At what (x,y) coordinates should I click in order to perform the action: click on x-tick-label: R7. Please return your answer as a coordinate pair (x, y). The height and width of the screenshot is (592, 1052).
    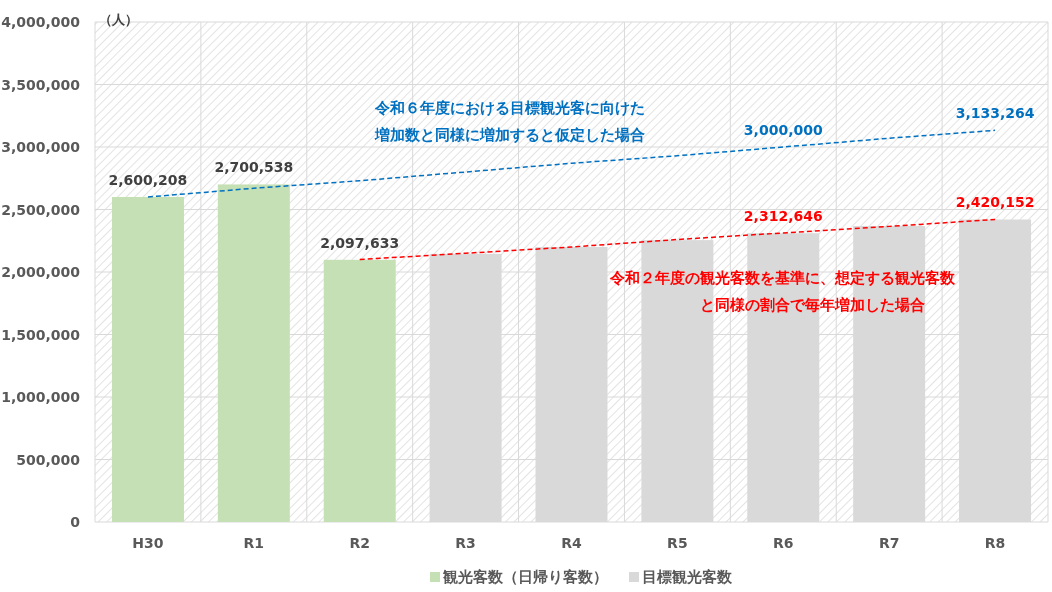
    Looking at the image, I should click on (889, 543).